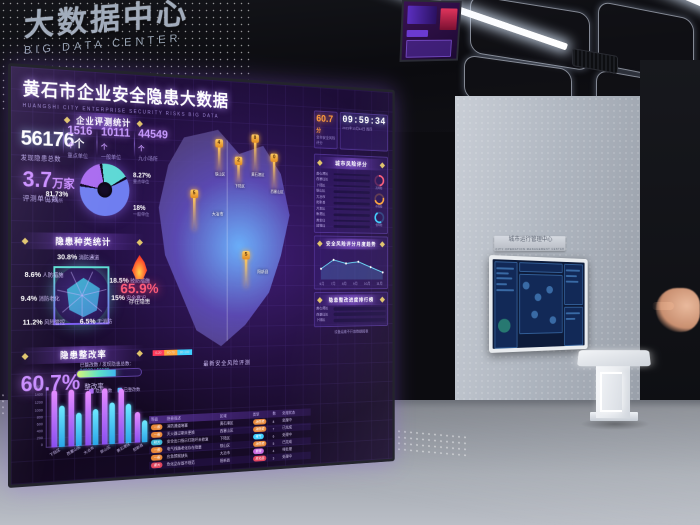  Describe the element at coordinates (430, 31) in the screenshot. I see `overhead-monitor` at that location.